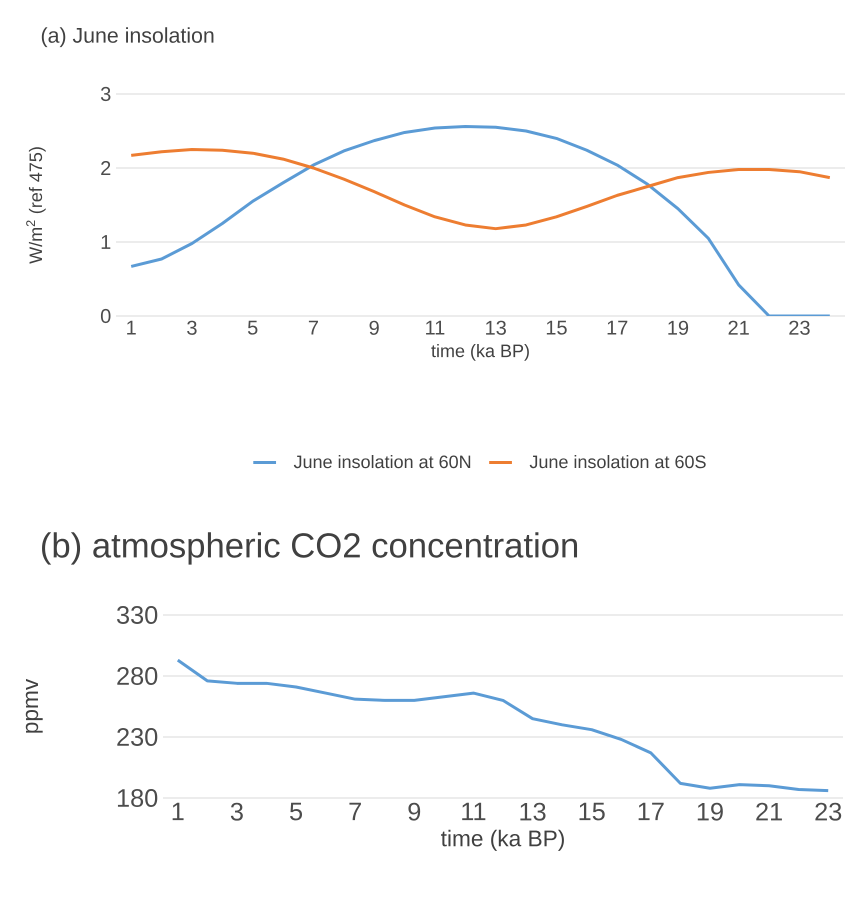 The width and height of the screenshot is (854, 921). Describe the element at coordinates (382, 461) in the screenshot. I see `legend-label: June insolation at 60N` at that location.